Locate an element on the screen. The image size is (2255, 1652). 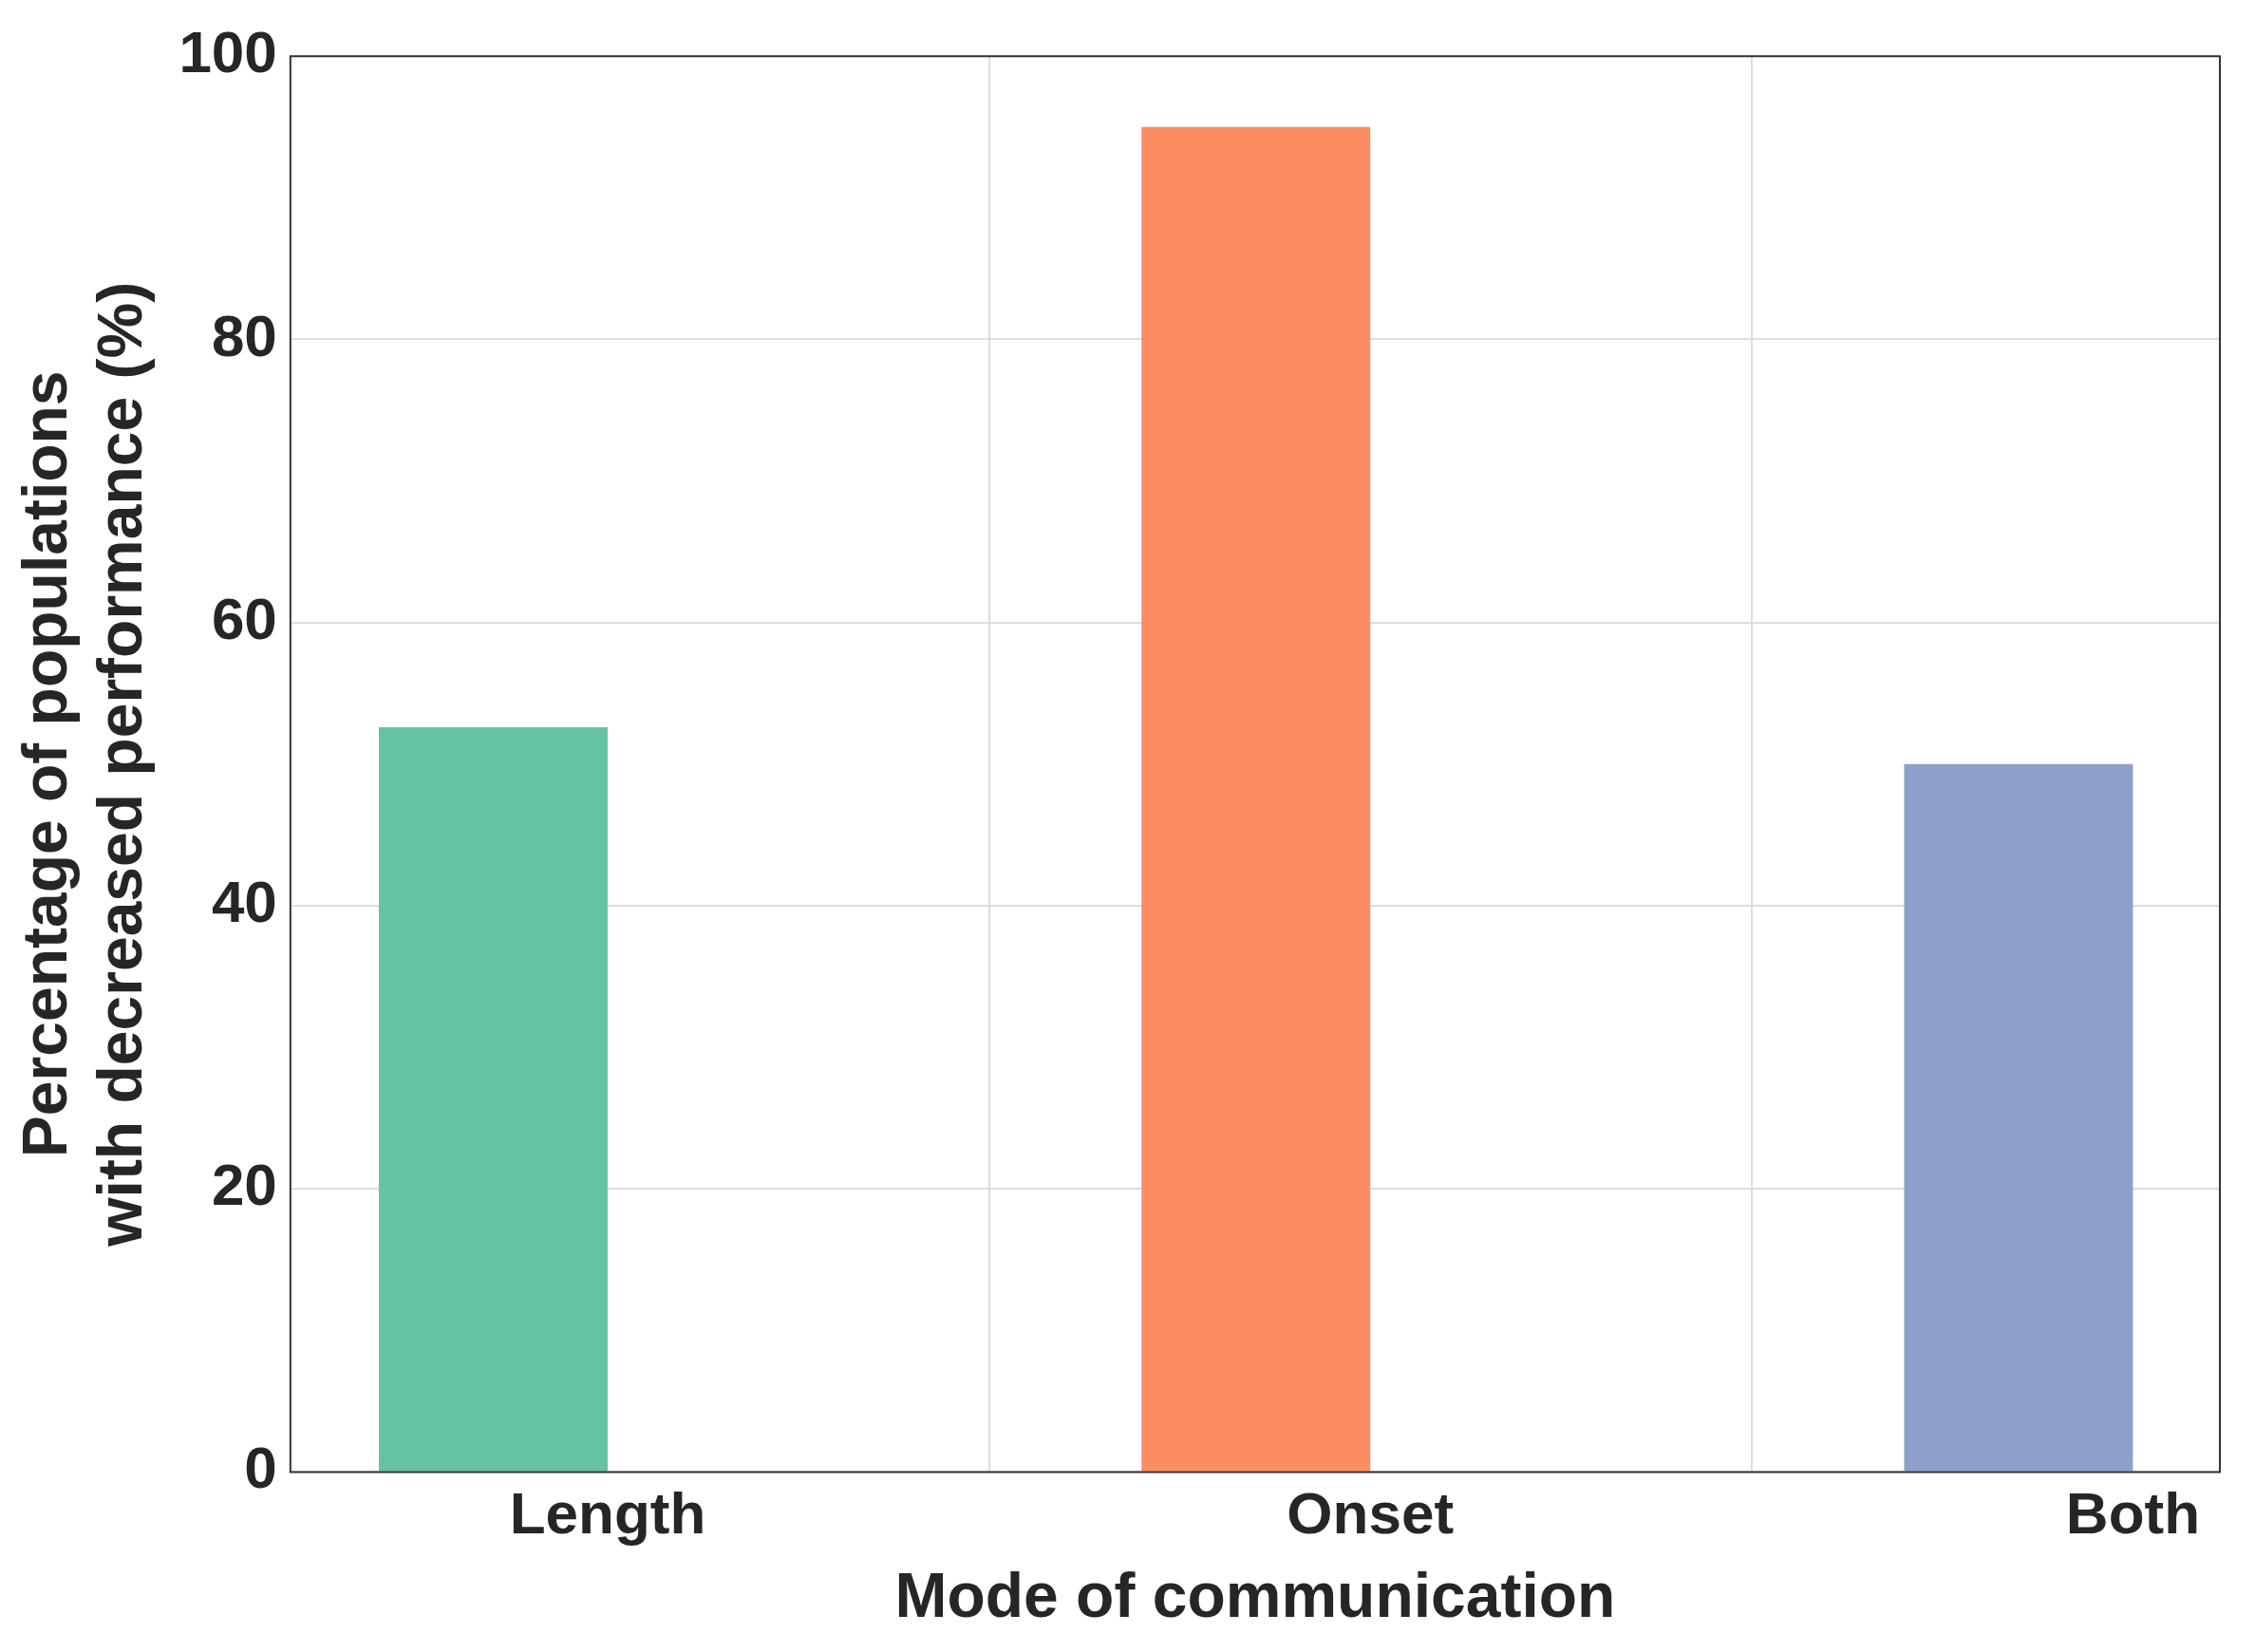
y-tick-label: 60 is located at coordinates (244, 618).